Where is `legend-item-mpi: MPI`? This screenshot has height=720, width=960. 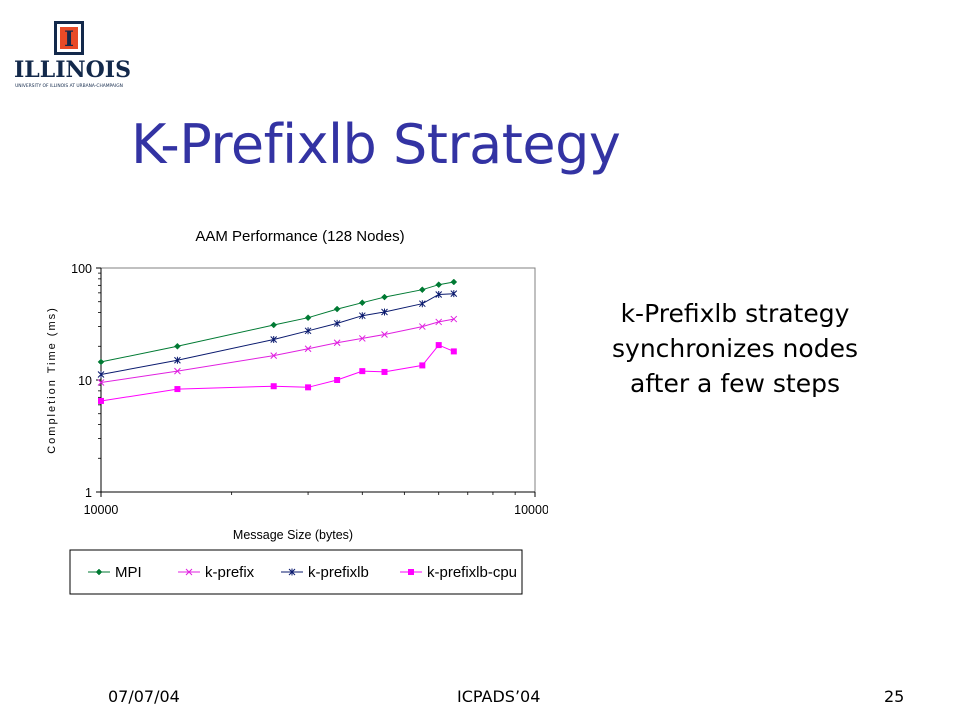 legend-item-mpi: MPI is located at coordinates (115, 572).